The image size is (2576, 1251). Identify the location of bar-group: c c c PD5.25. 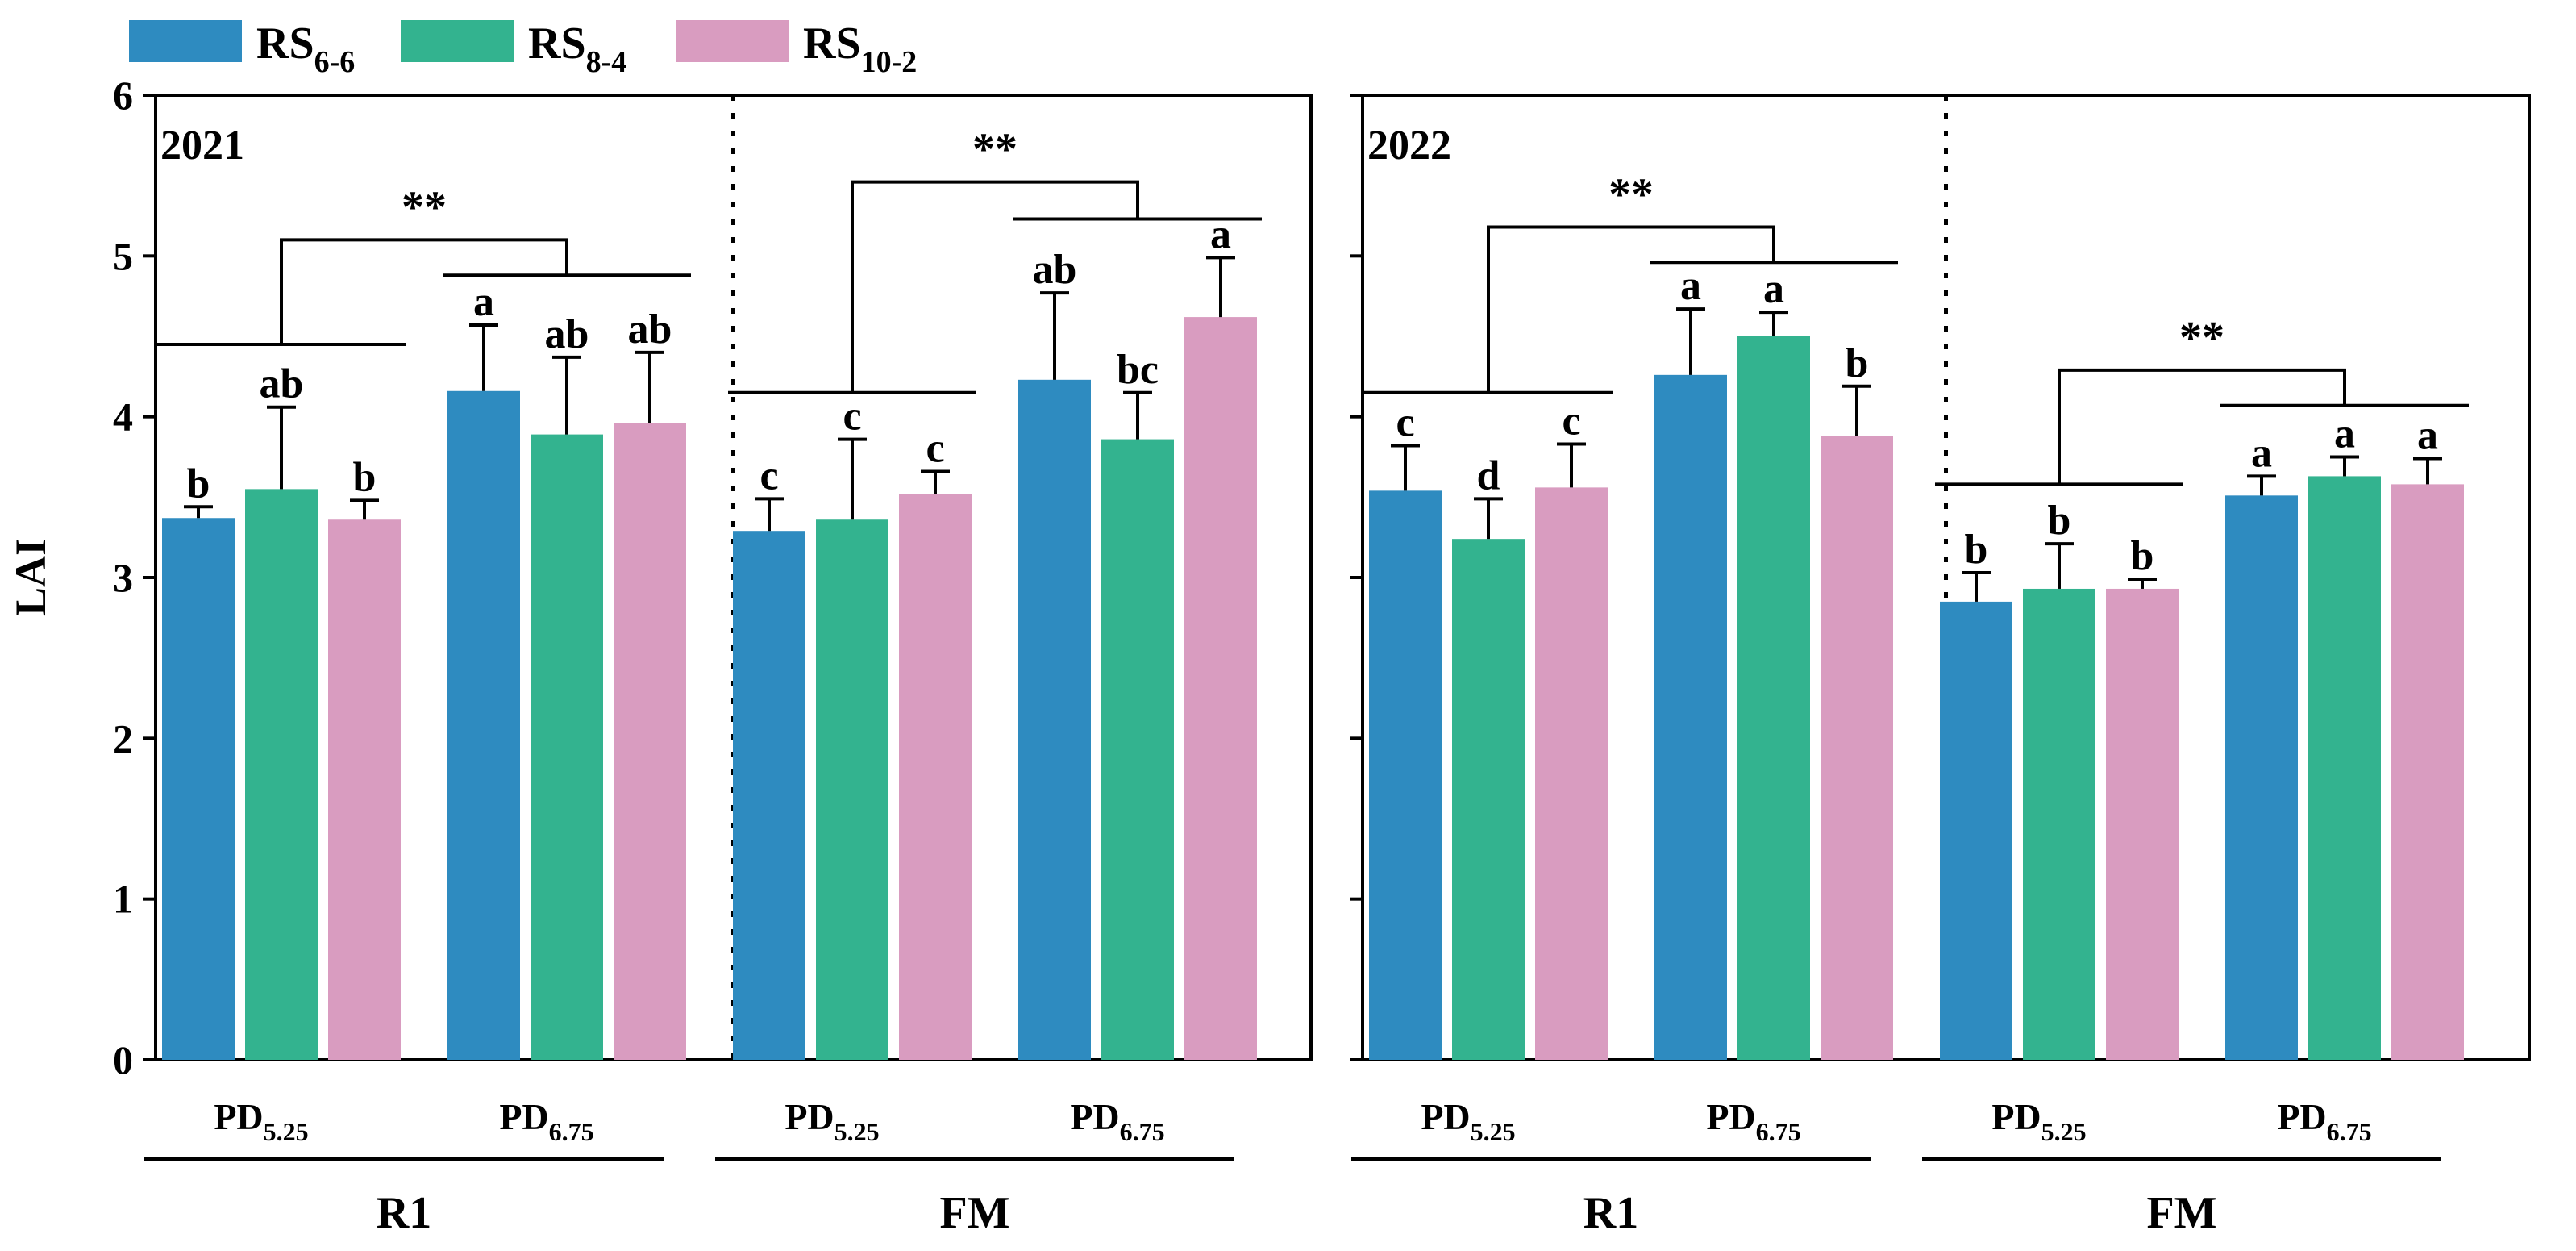
(852, 768).